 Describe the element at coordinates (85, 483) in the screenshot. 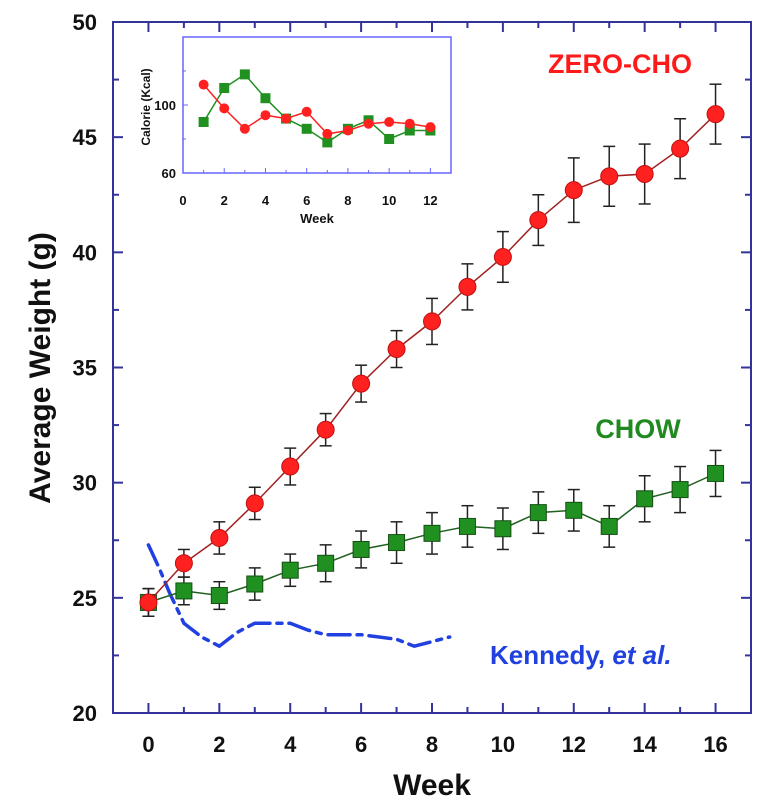

I see `y-tick-label: 30` at that location.